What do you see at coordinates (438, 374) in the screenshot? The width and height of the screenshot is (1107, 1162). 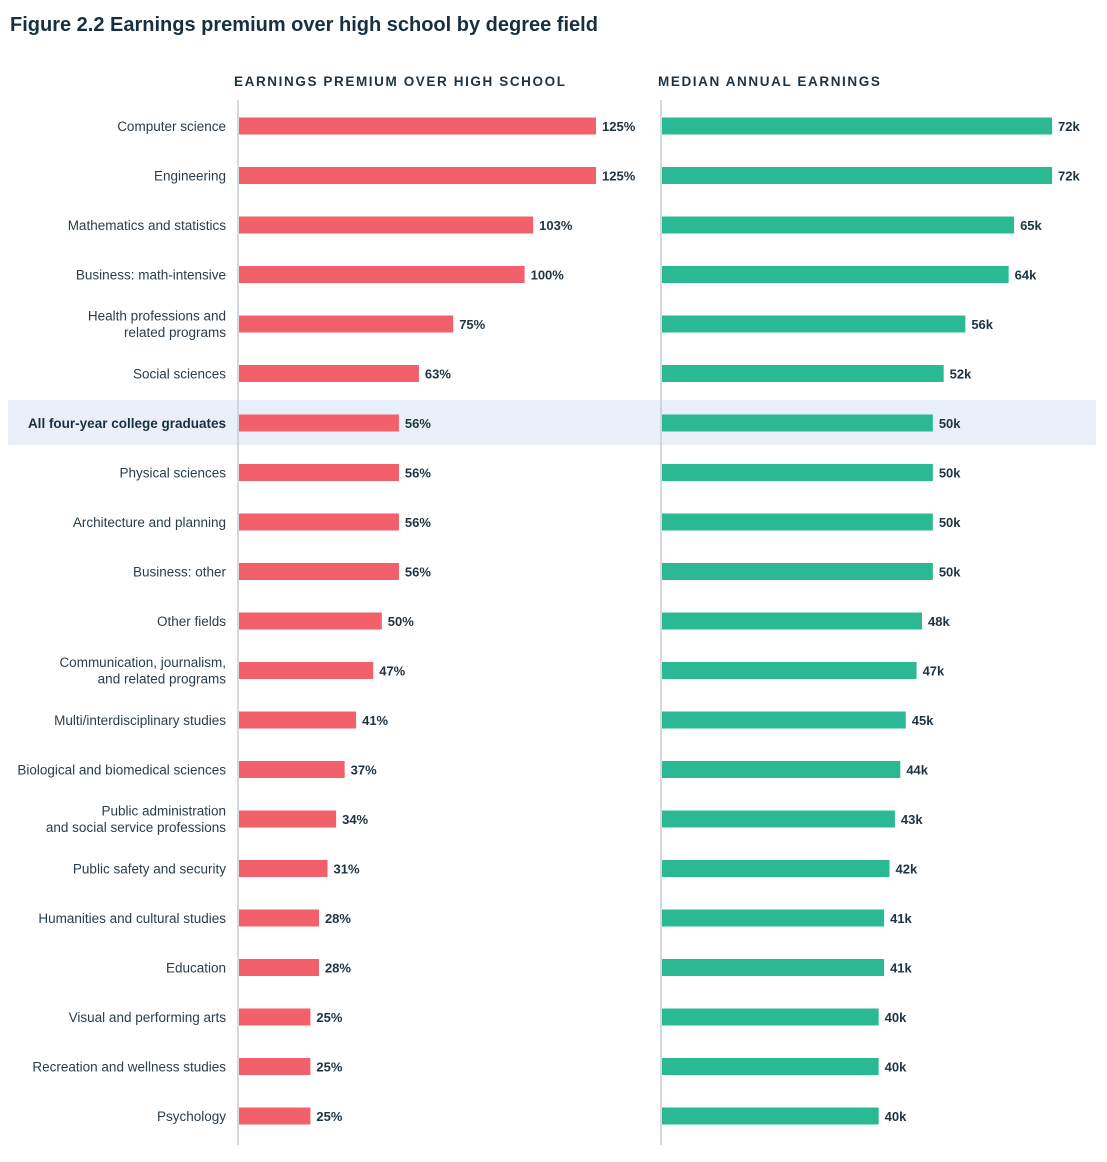 I see `value-label-1: 63%` at bounding box center [438, 374].